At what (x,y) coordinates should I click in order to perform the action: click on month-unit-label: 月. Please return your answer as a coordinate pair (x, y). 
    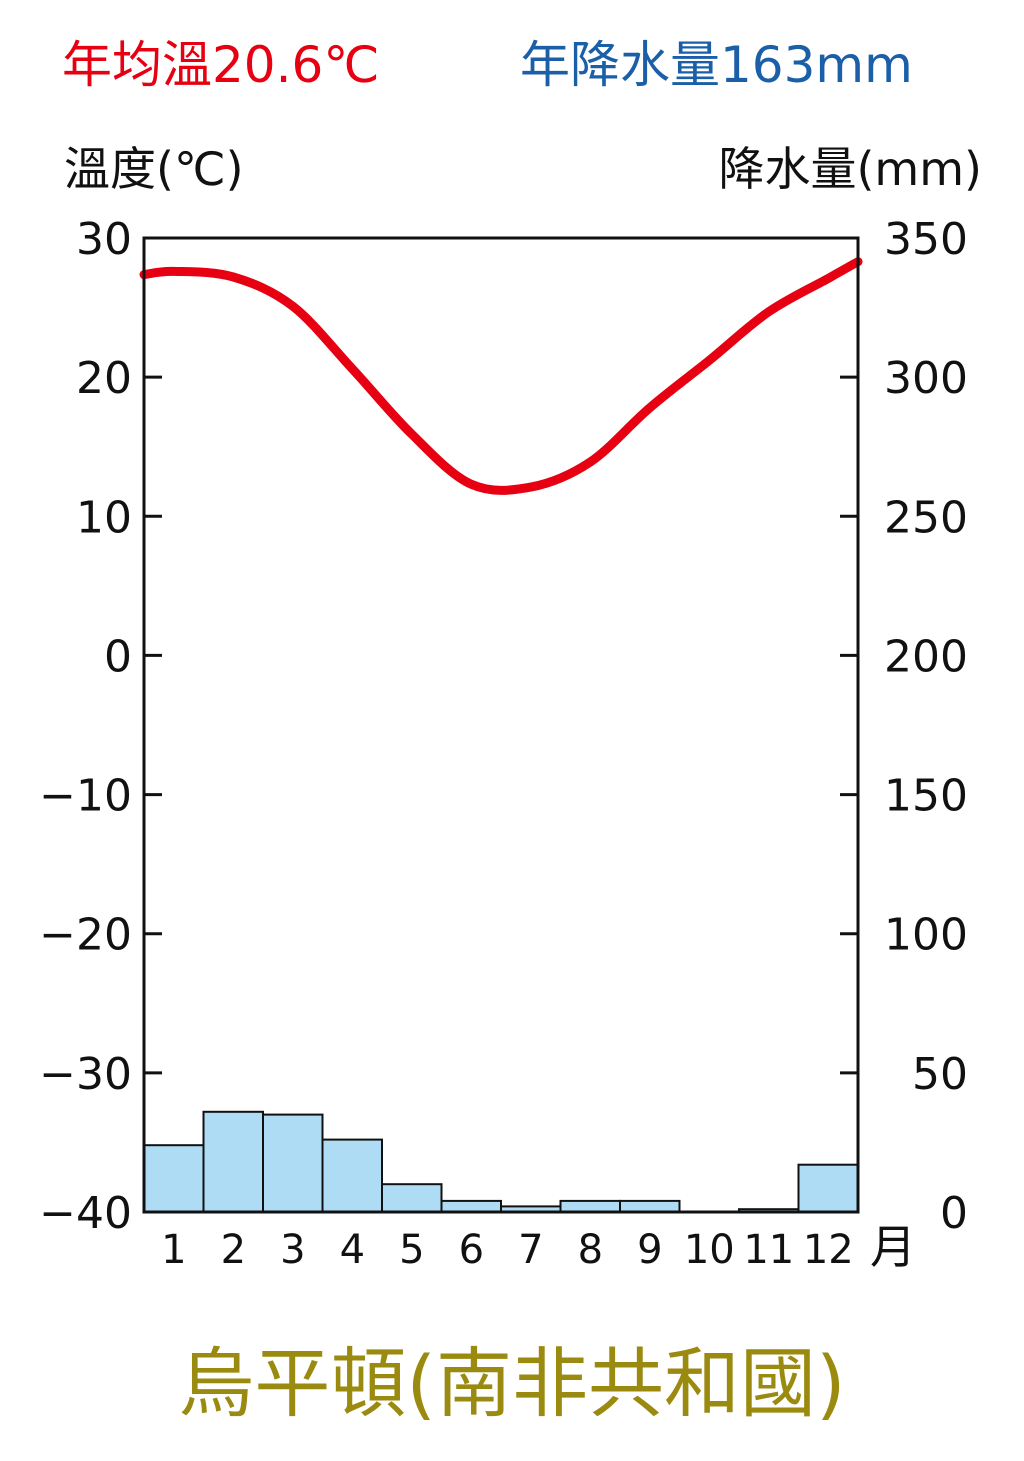
    Looking at the image, I should click on (893, 1247).